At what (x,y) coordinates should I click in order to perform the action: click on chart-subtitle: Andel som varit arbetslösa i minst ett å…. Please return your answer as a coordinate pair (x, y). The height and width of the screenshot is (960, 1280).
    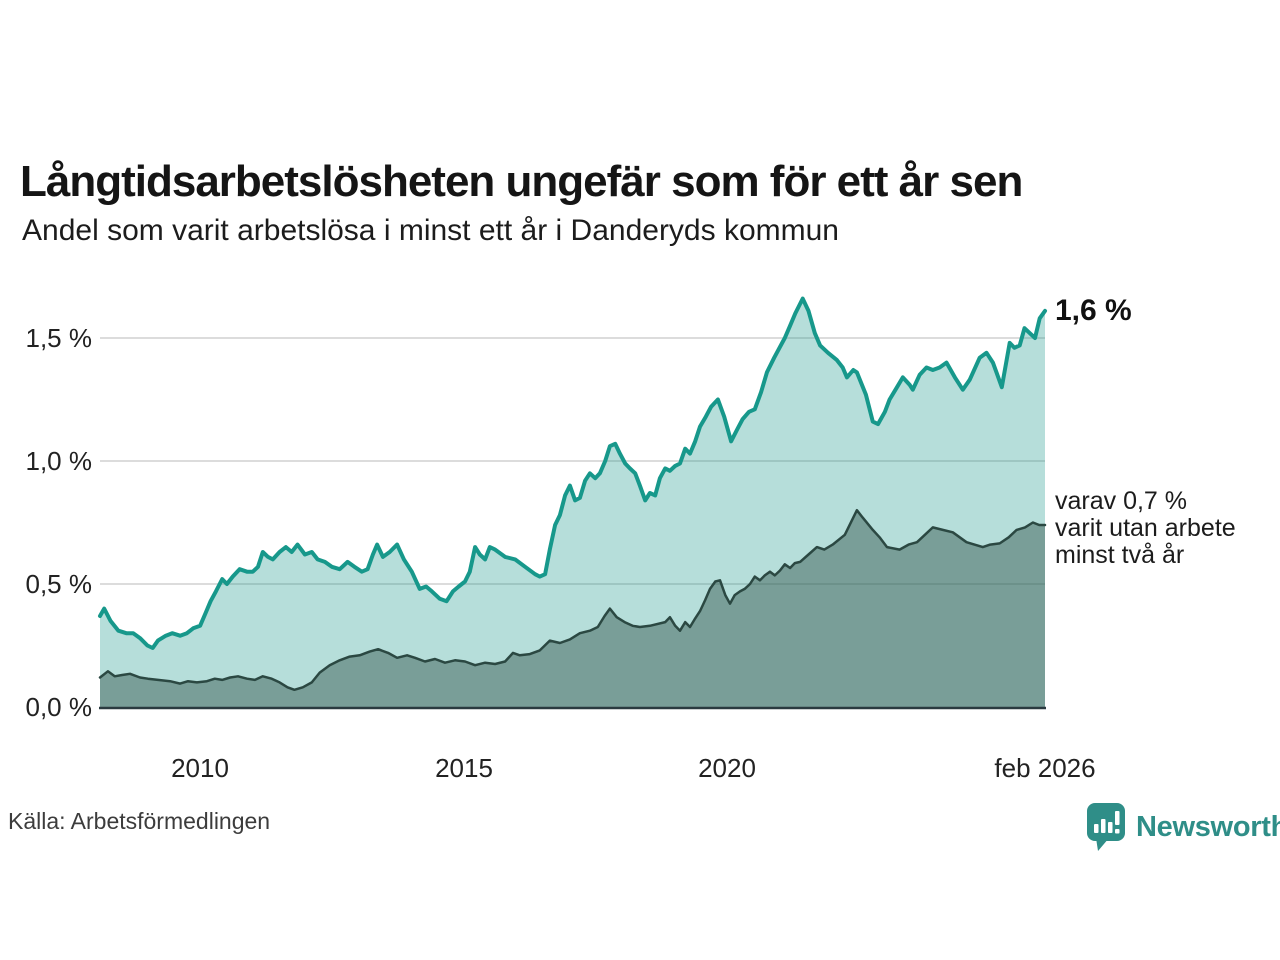
    Looking at the image, I should click on (430, 230).